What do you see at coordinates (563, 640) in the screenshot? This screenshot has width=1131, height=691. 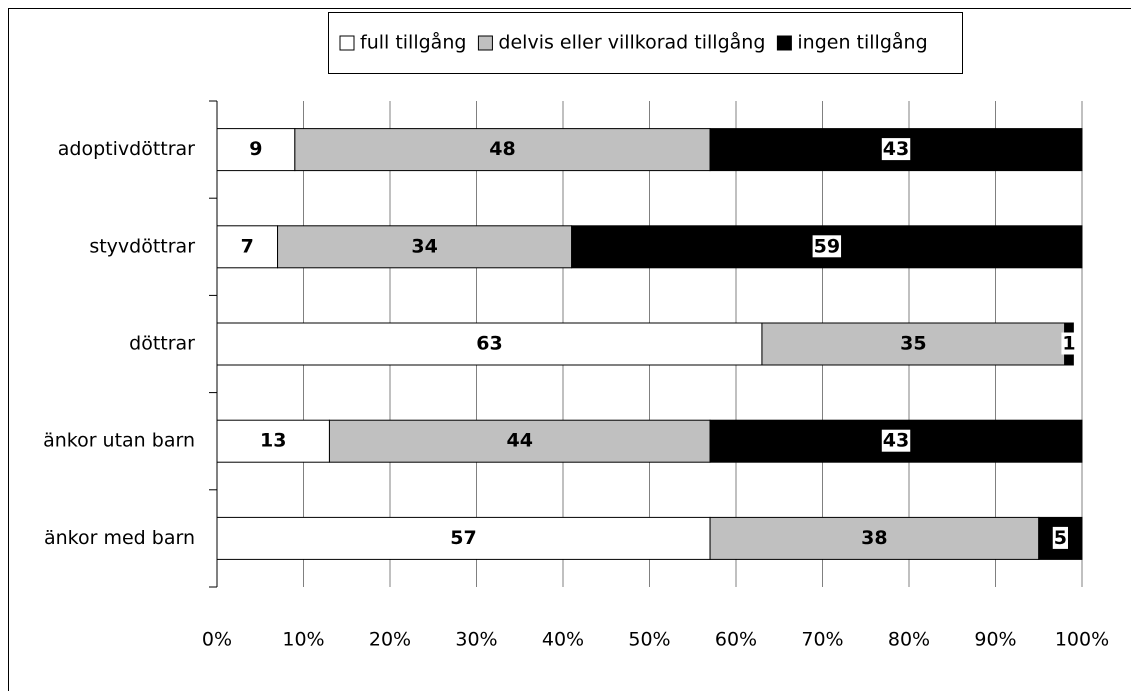 I see `x-tick-label: 40%` at bounding box center [563, 640].